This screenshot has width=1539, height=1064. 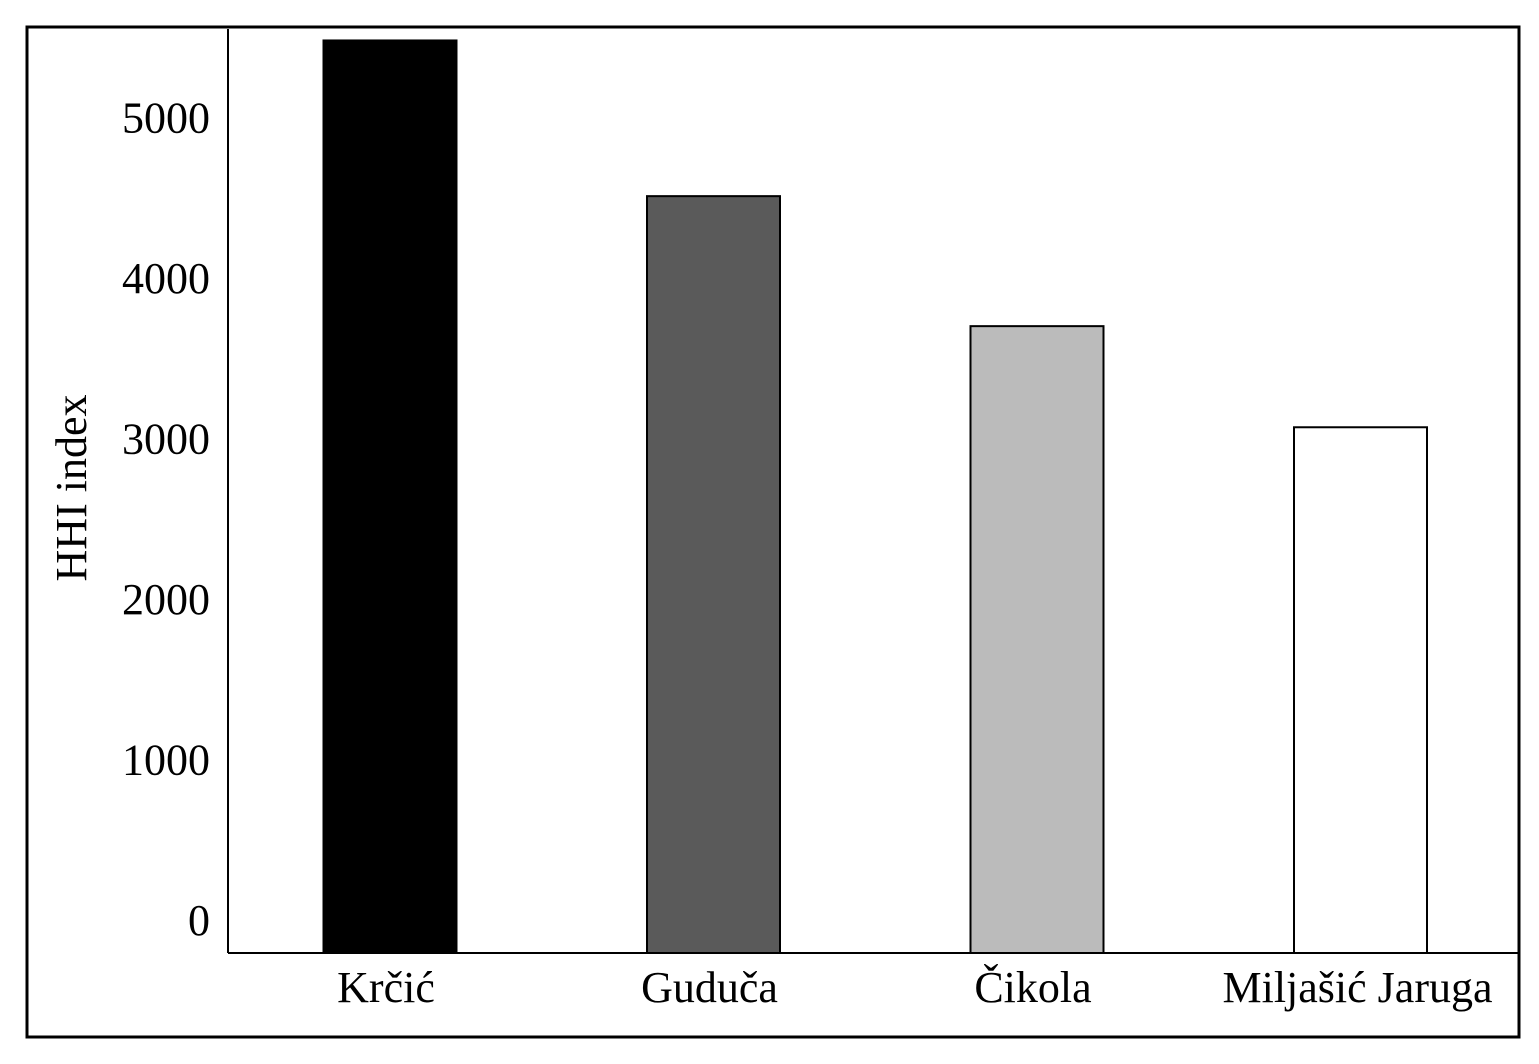 I want to click on y-tick-label: 4000, so click(x=166, y=278).